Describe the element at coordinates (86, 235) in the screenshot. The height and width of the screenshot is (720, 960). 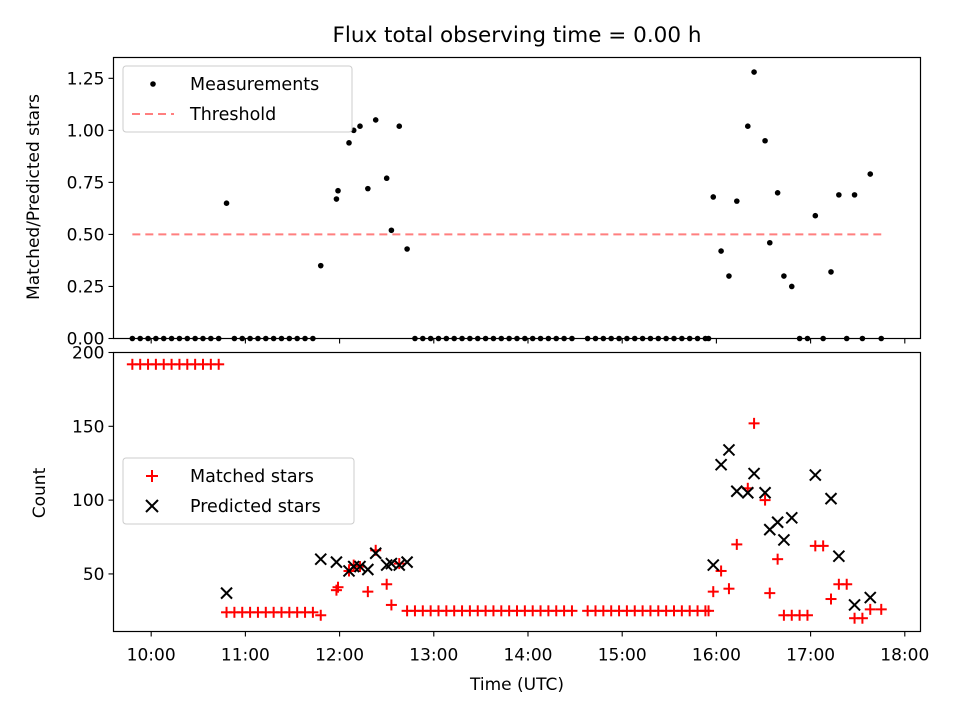
I see `top-y-tick-label: 0.50` at that location.